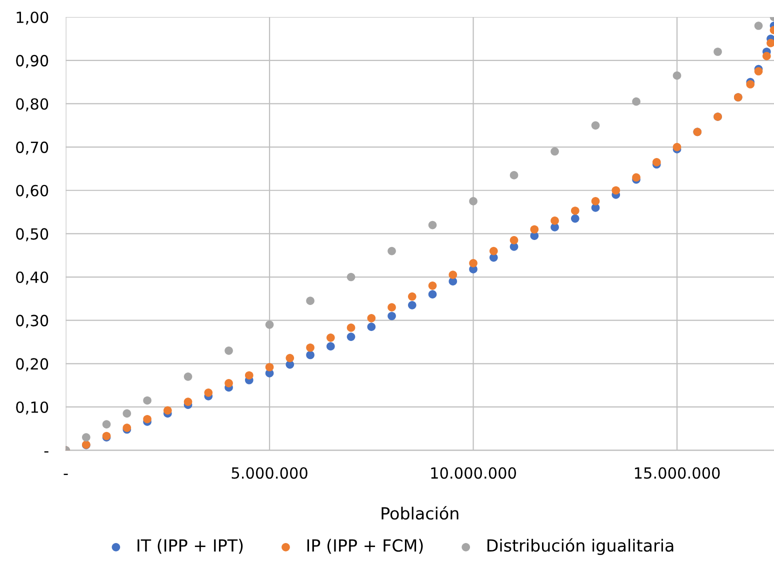  I want to click on y-tick-label: 0,10, so click(32, 408).